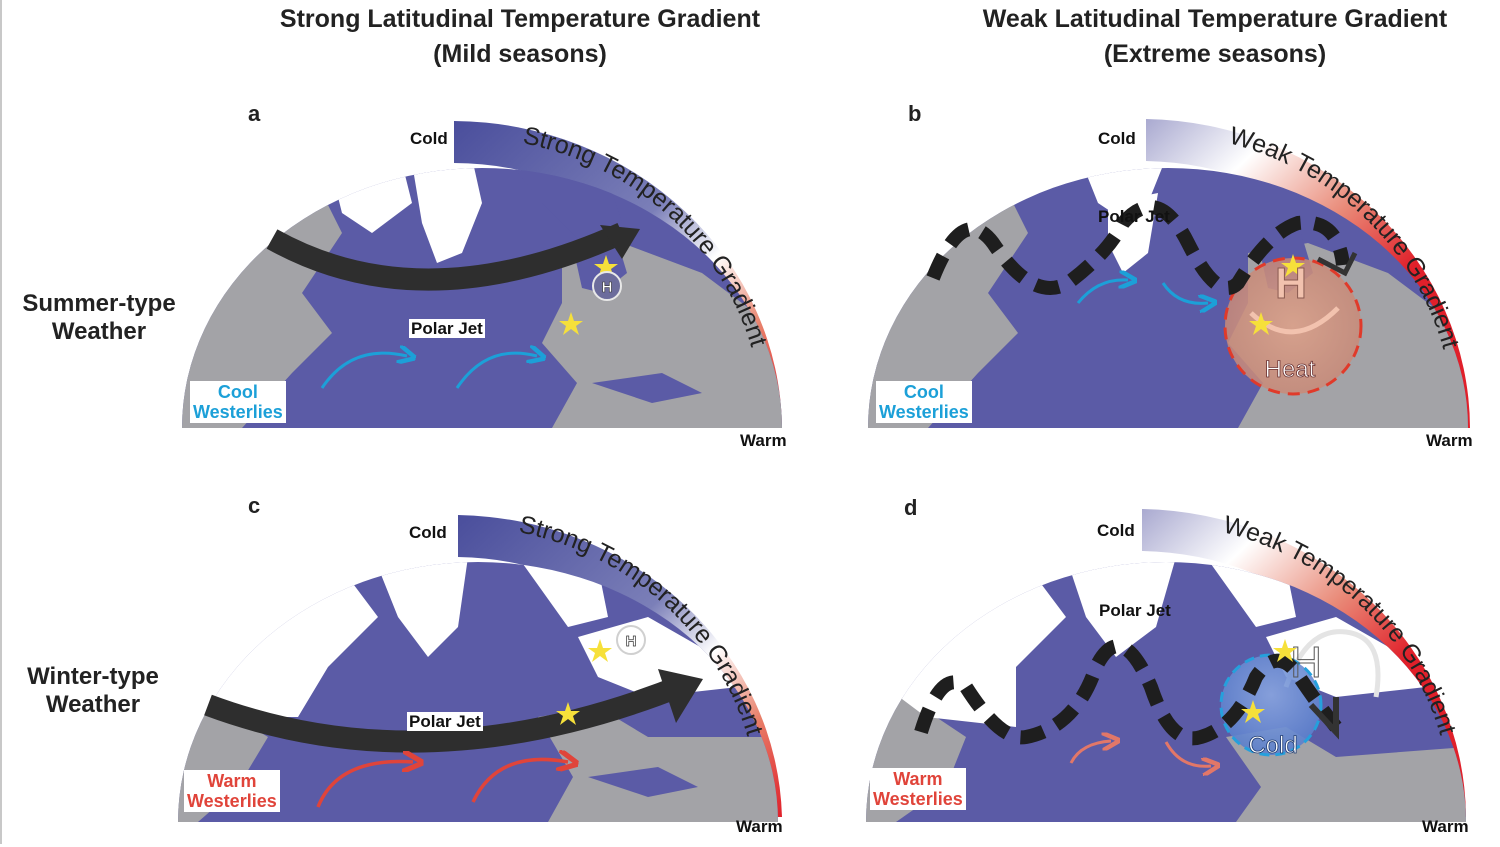 This screenshot has height=847, width=1500. What do you see at coordinates (1290, 369) in the screenshot?
I see `heat-label: Heat` at bounding box center [1290, 369].